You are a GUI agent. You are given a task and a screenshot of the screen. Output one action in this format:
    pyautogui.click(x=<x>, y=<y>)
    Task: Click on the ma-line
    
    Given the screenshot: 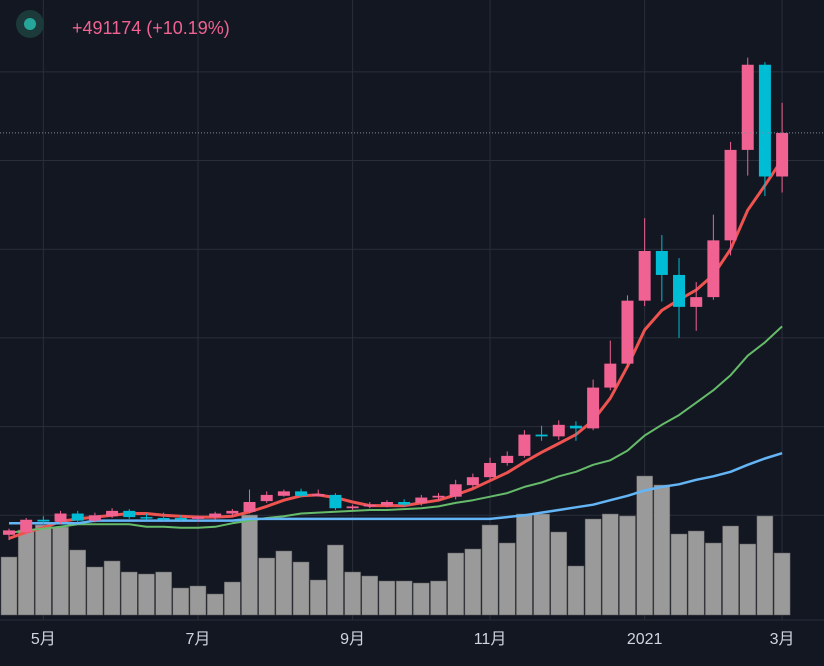 What is the action you would take?
    pyautogui.click(x=396, y=488)
    